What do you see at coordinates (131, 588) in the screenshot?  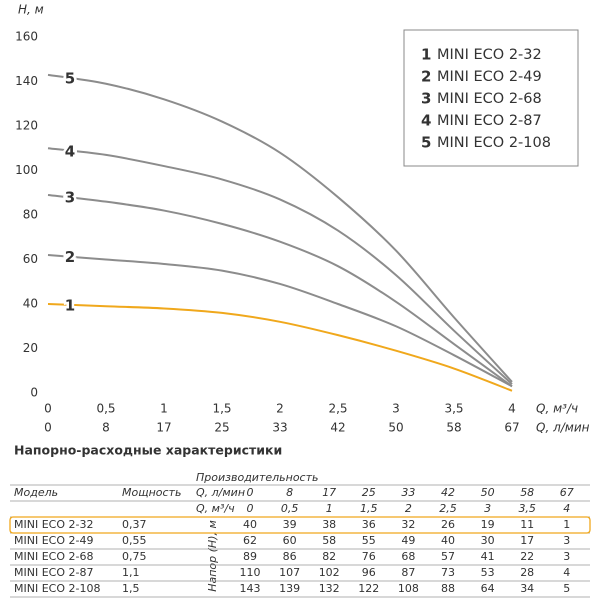 I see `table-power: 1,5` at bounding box center [131, 588].